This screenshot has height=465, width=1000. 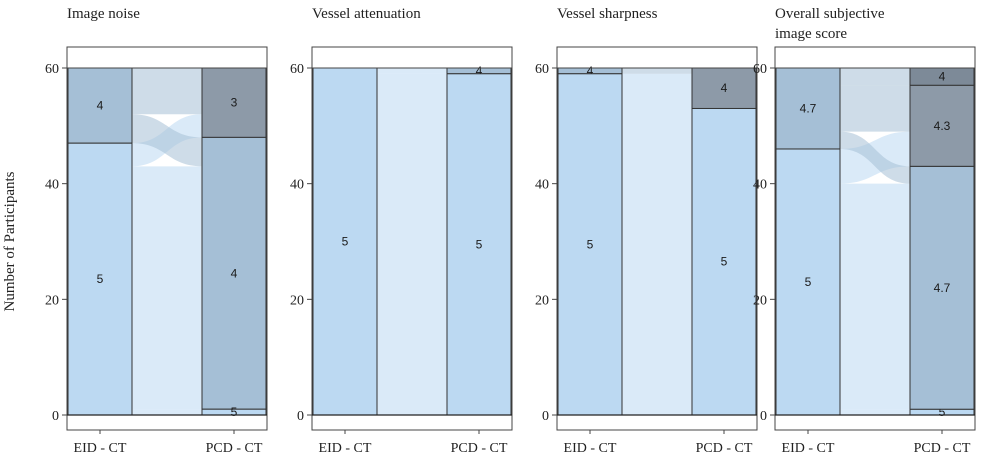 I want to click on bar-label-pcd-4-3: 4.3, so click(x=942, y=126).